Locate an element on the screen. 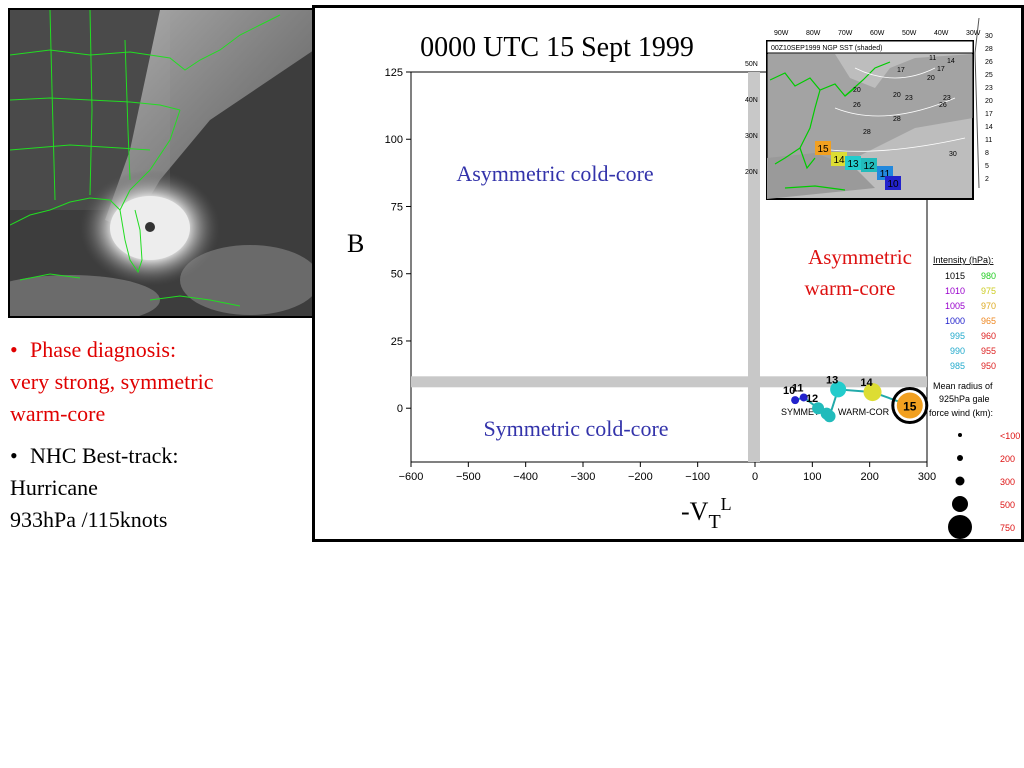 Image resolution: width=1024 pixels, height=768 pixels. x-axis-label-main: -V is located at coordinates (695, 511).